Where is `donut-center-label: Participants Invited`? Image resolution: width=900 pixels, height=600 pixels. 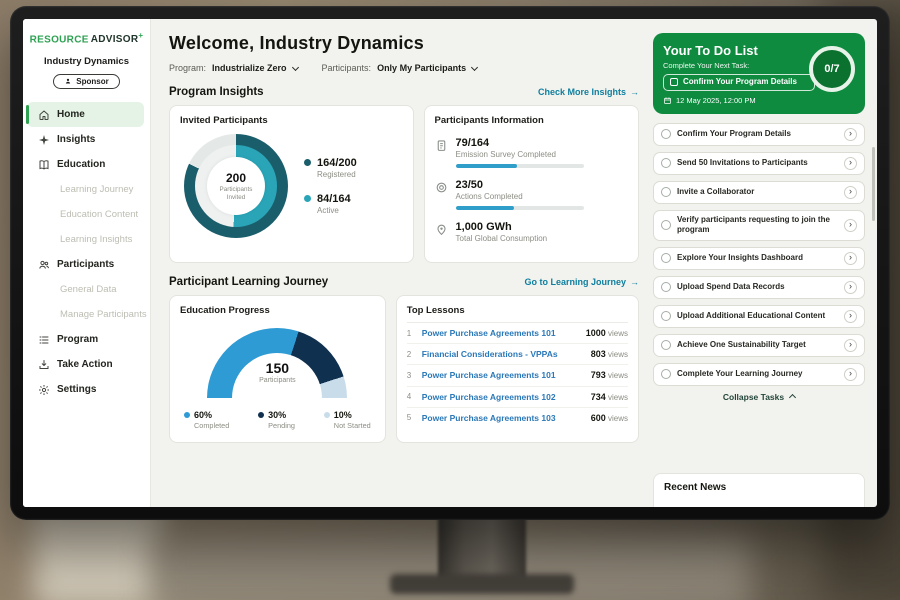 donut-center-label: Participants Invited is located at coordinates (236, 193).